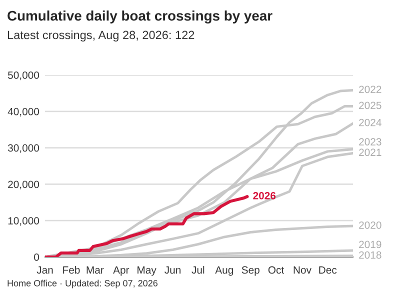  What do you see at coordinates (24, 185) in the screenshot?
I see `y-tick-label: 20,000` at bounding box center [24, 185].